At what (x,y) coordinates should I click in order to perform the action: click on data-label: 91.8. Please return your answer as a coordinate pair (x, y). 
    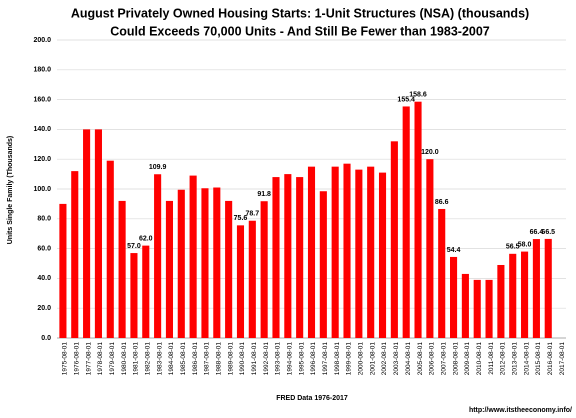
    Looking at the image, I should click on (264, 194).